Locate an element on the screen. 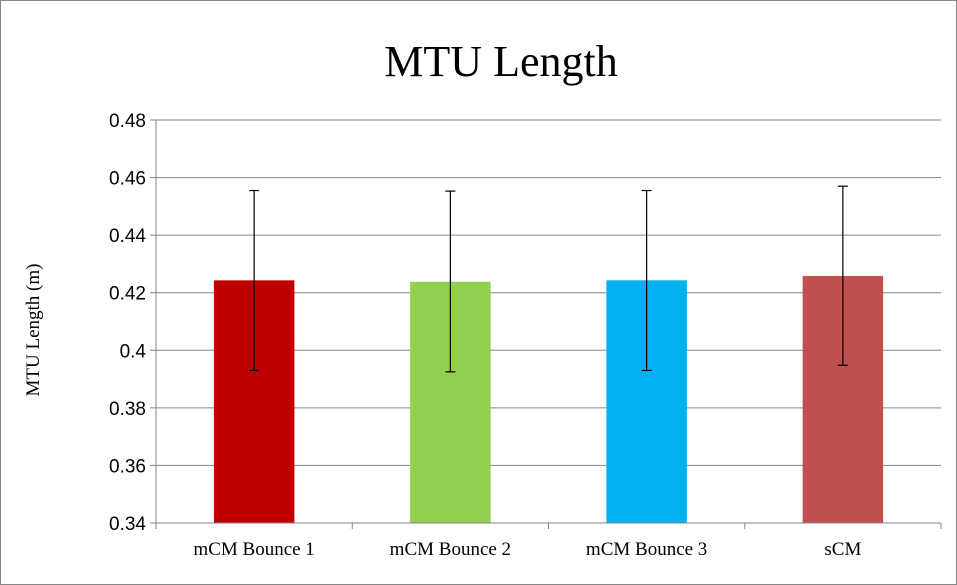  x-tick-label: mCM Bounce 2 is located at coordinates (450, 549).